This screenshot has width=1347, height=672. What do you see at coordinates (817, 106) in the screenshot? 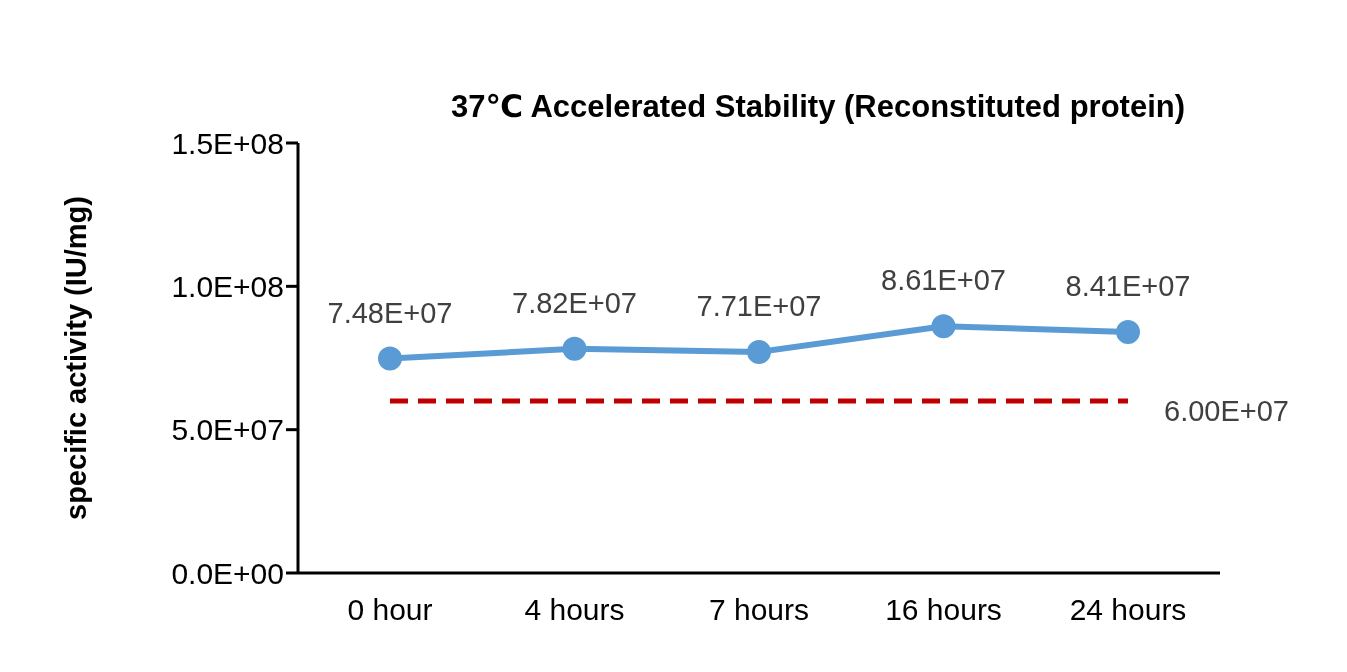
I see `chart-title: 37℃ Accelerated Stability (Reconstituted protein)` at bounding box center [817, 106].